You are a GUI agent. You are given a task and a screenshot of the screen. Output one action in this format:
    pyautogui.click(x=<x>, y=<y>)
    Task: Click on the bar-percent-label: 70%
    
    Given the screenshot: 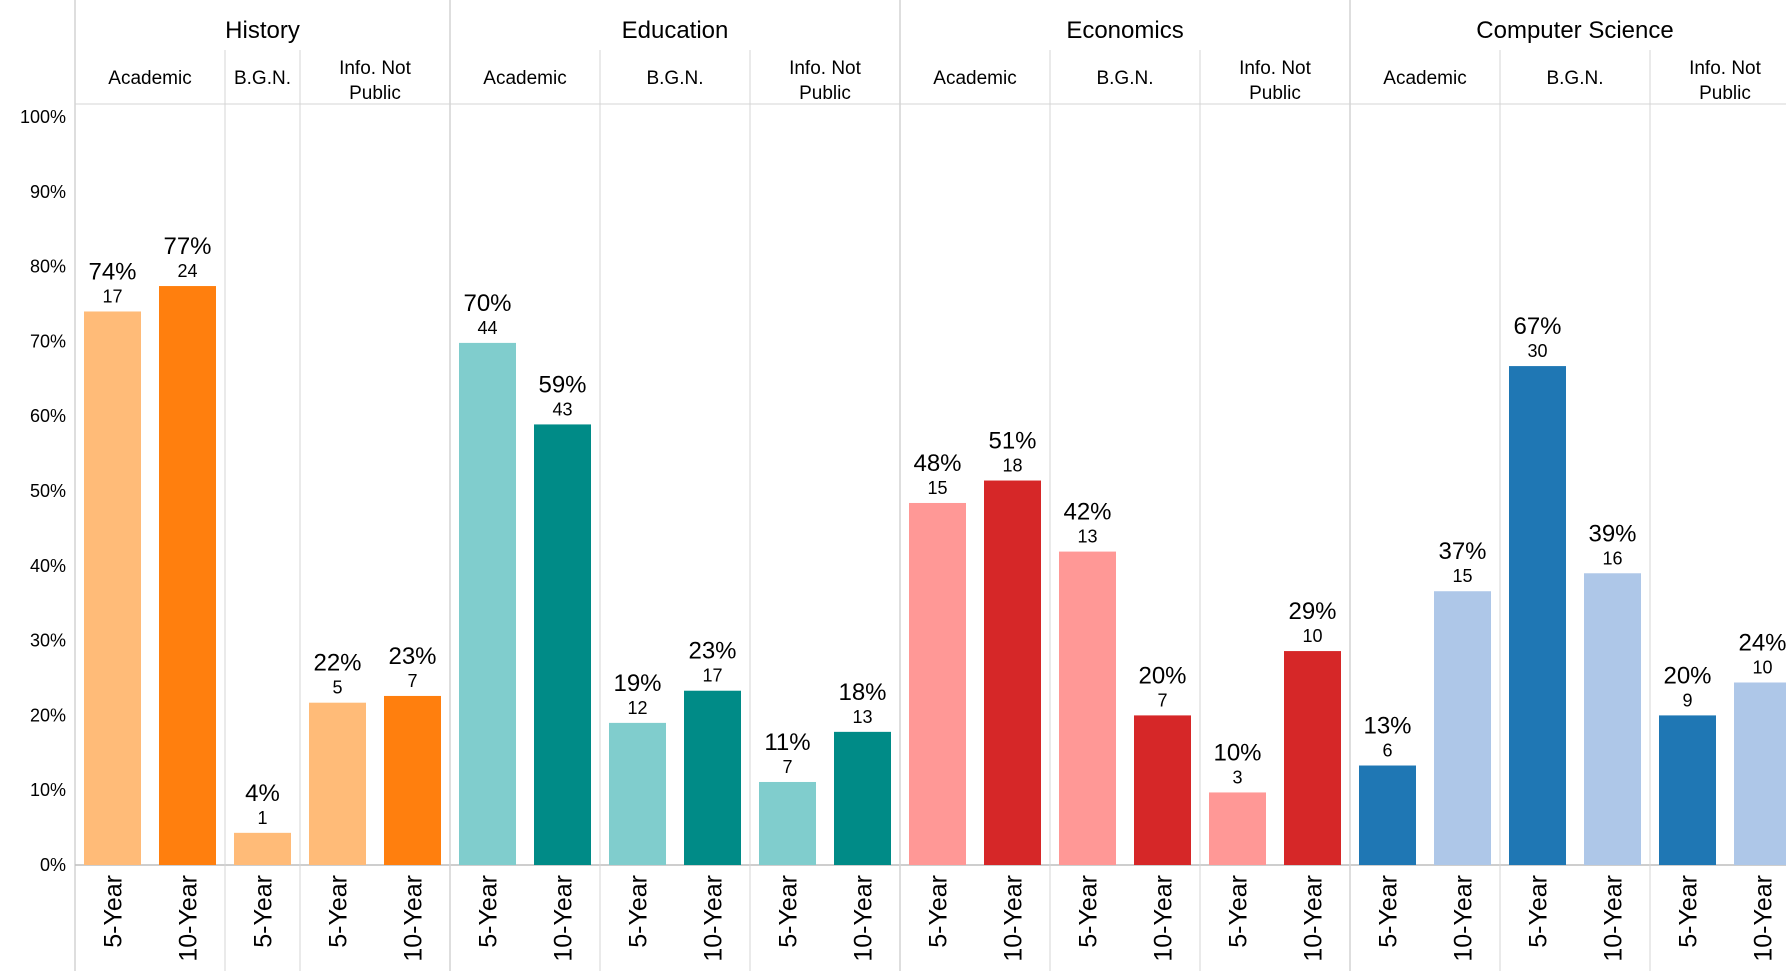 What is the action you would take?
    pyautogui.click(x=487, y=303)
    